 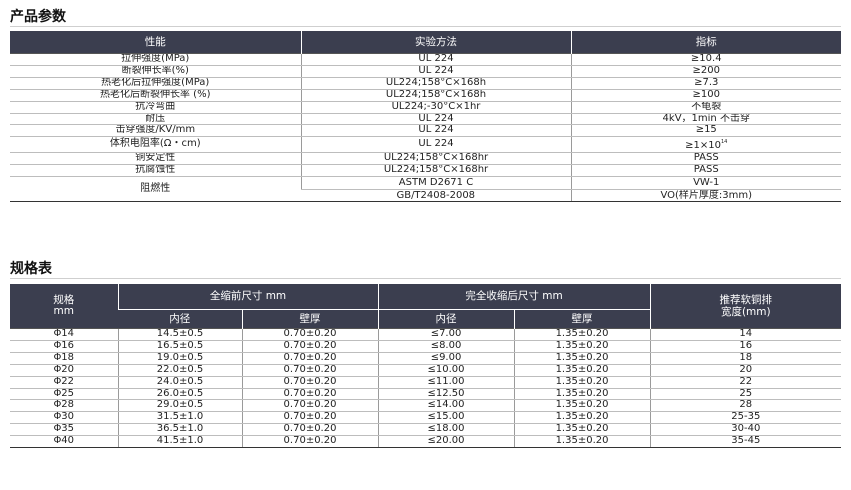 What do you see at coordinates (746, 300) in the screenshot?
I see `header-recommended-width-line: 推荐软铜排` at bounding box center [746, 300].